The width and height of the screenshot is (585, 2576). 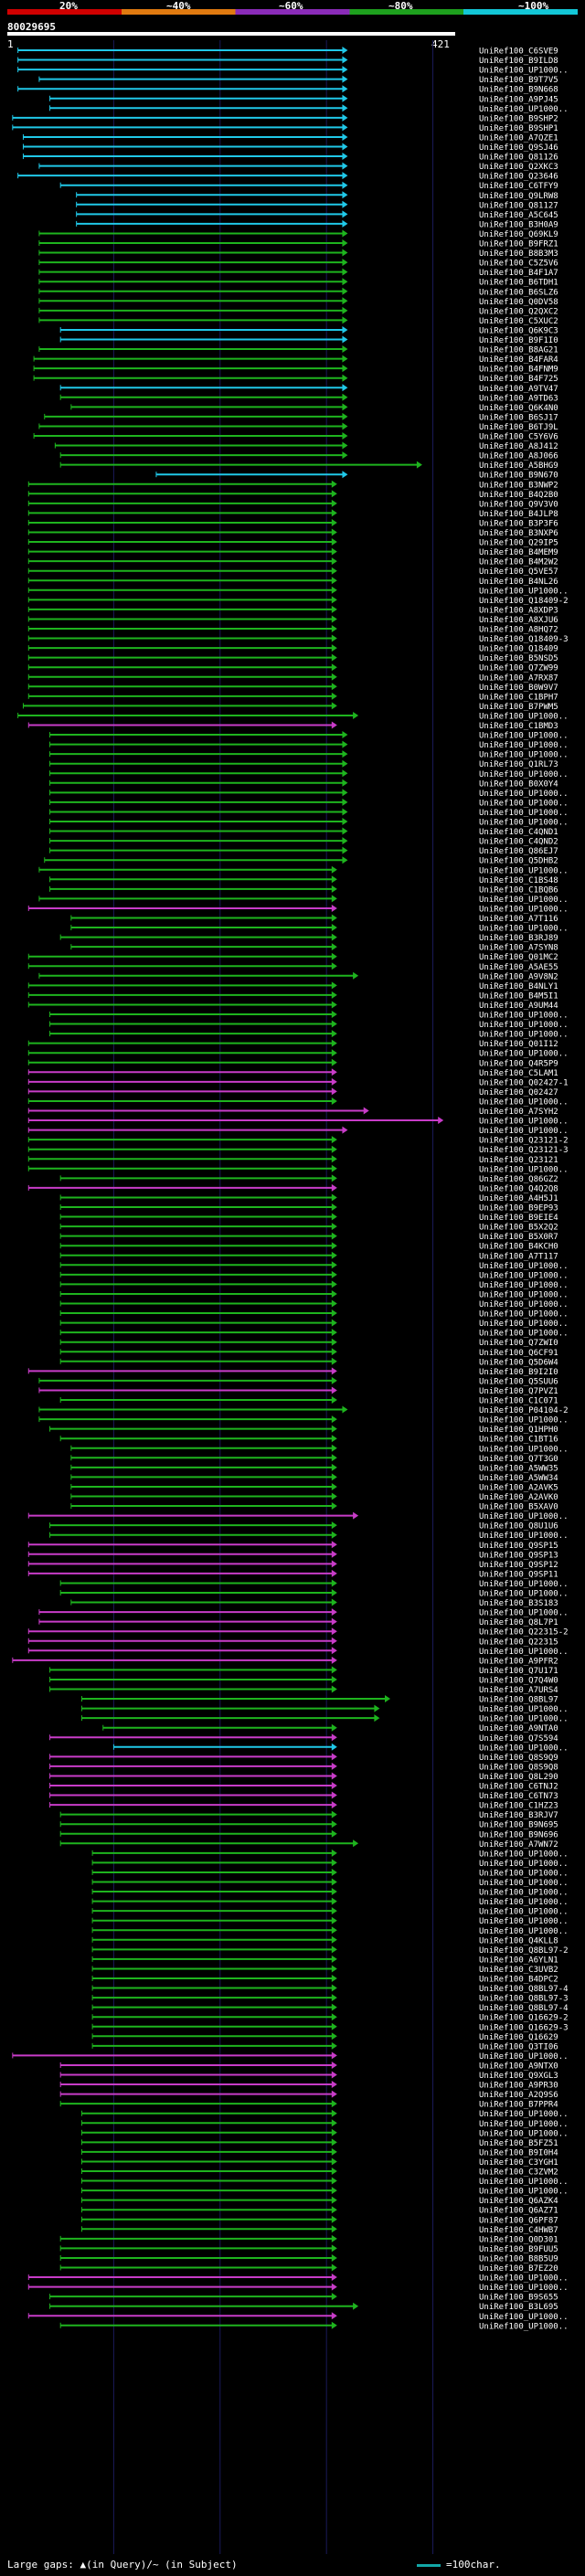 What do you see at coordinates (518, 370) in the screenshot?
I see `hit-label: UniRef100_B4FNM9` at bounding box center [518, 370].